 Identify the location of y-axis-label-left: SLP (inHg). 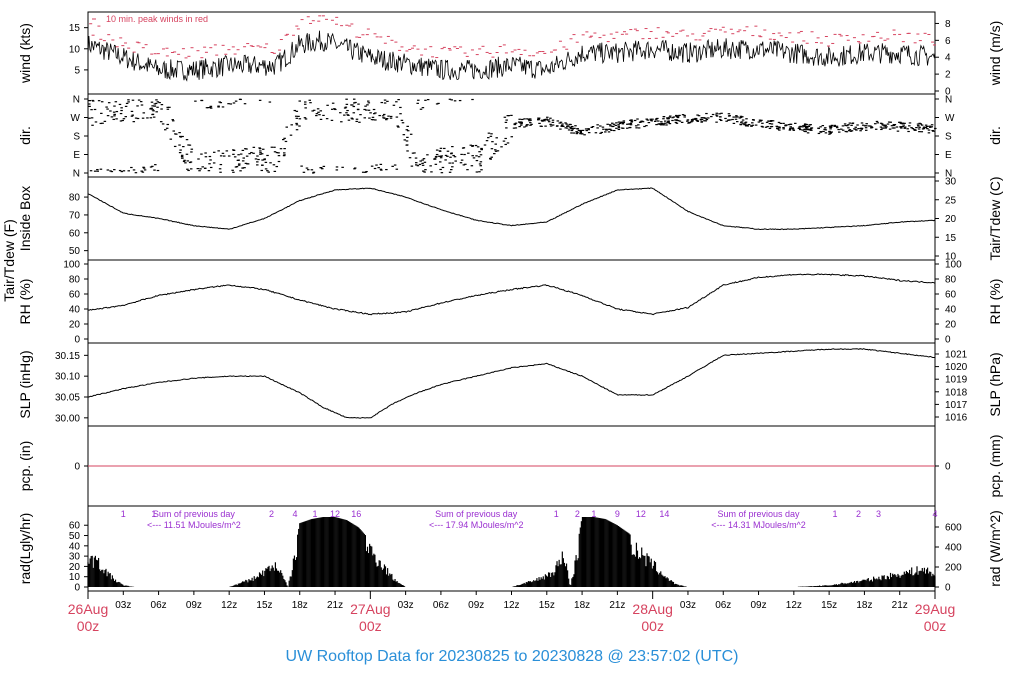
(25, 384).